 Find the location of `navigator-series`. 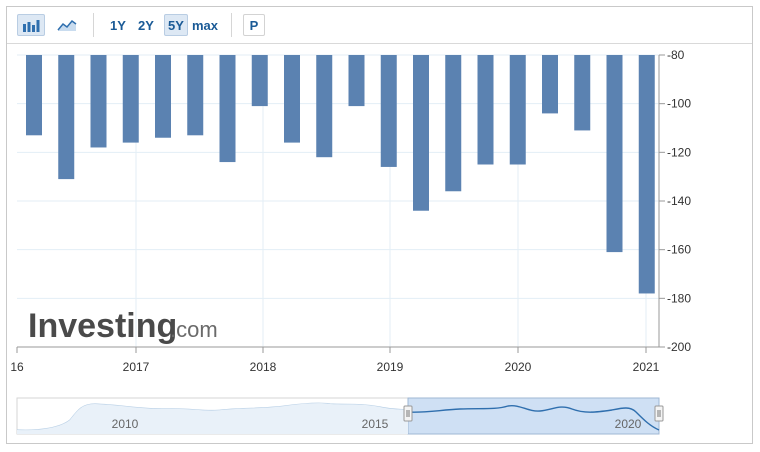

navigator-series is located at coordinates (533, 417).